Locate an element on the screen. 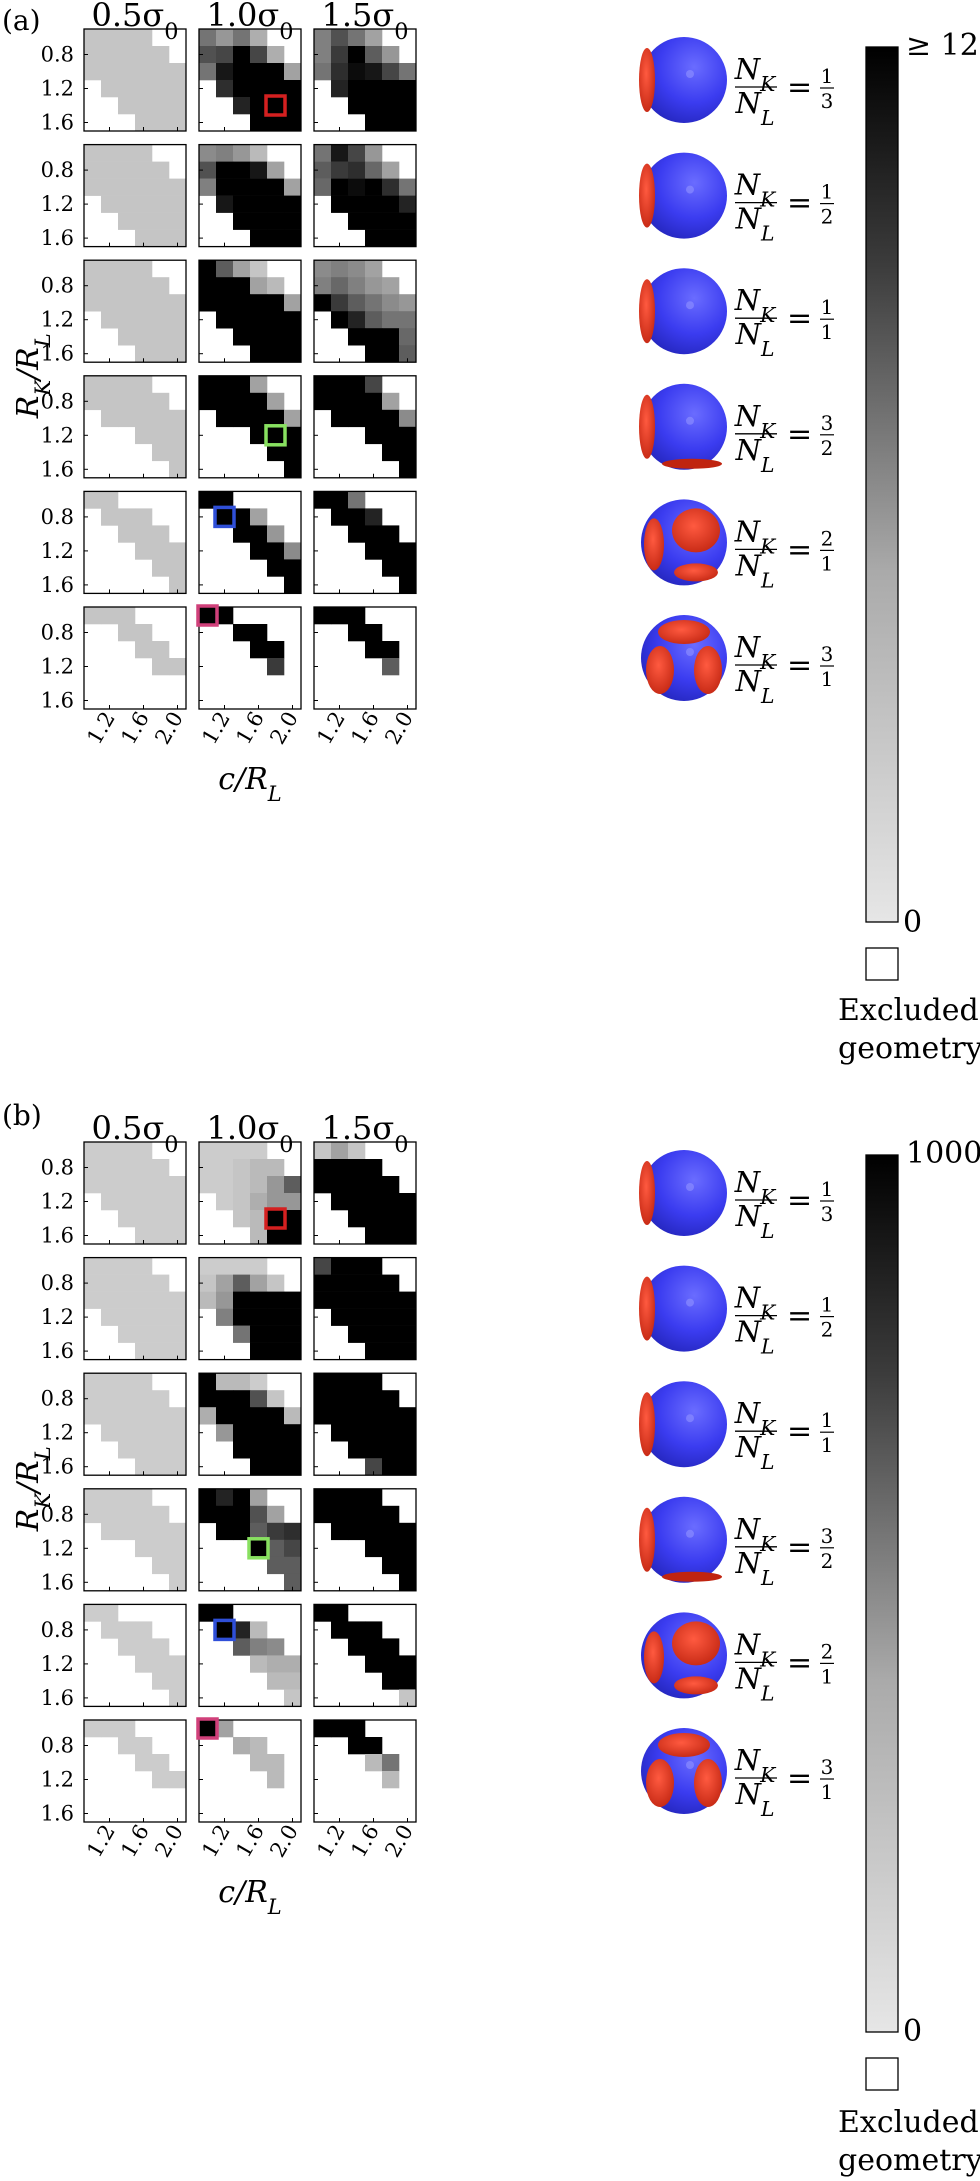 The height and width of the screenshot is (2181, 980). highlight-box-green is located at coordinates (258, 1548).